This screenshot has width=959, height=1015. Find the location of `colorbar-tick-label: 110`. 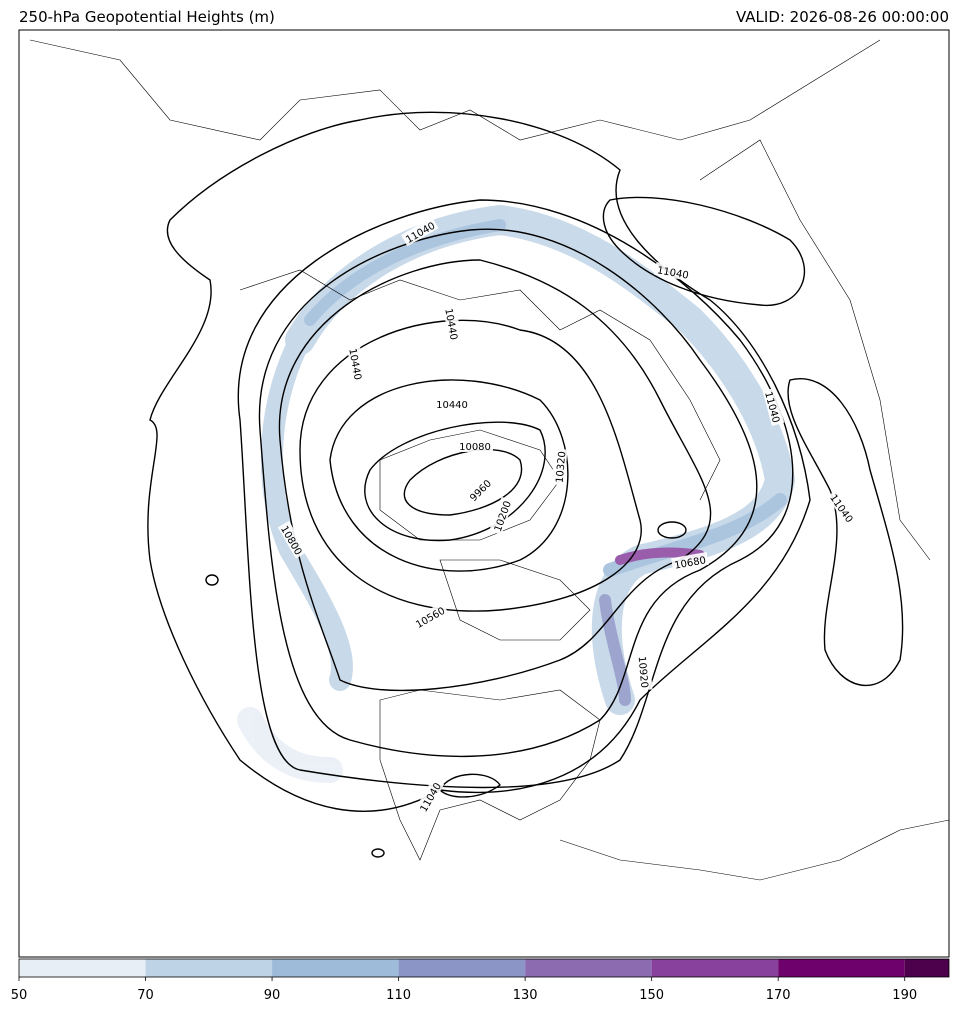

colorbar-tick-label: 110 is located at coordinates (398, 995).